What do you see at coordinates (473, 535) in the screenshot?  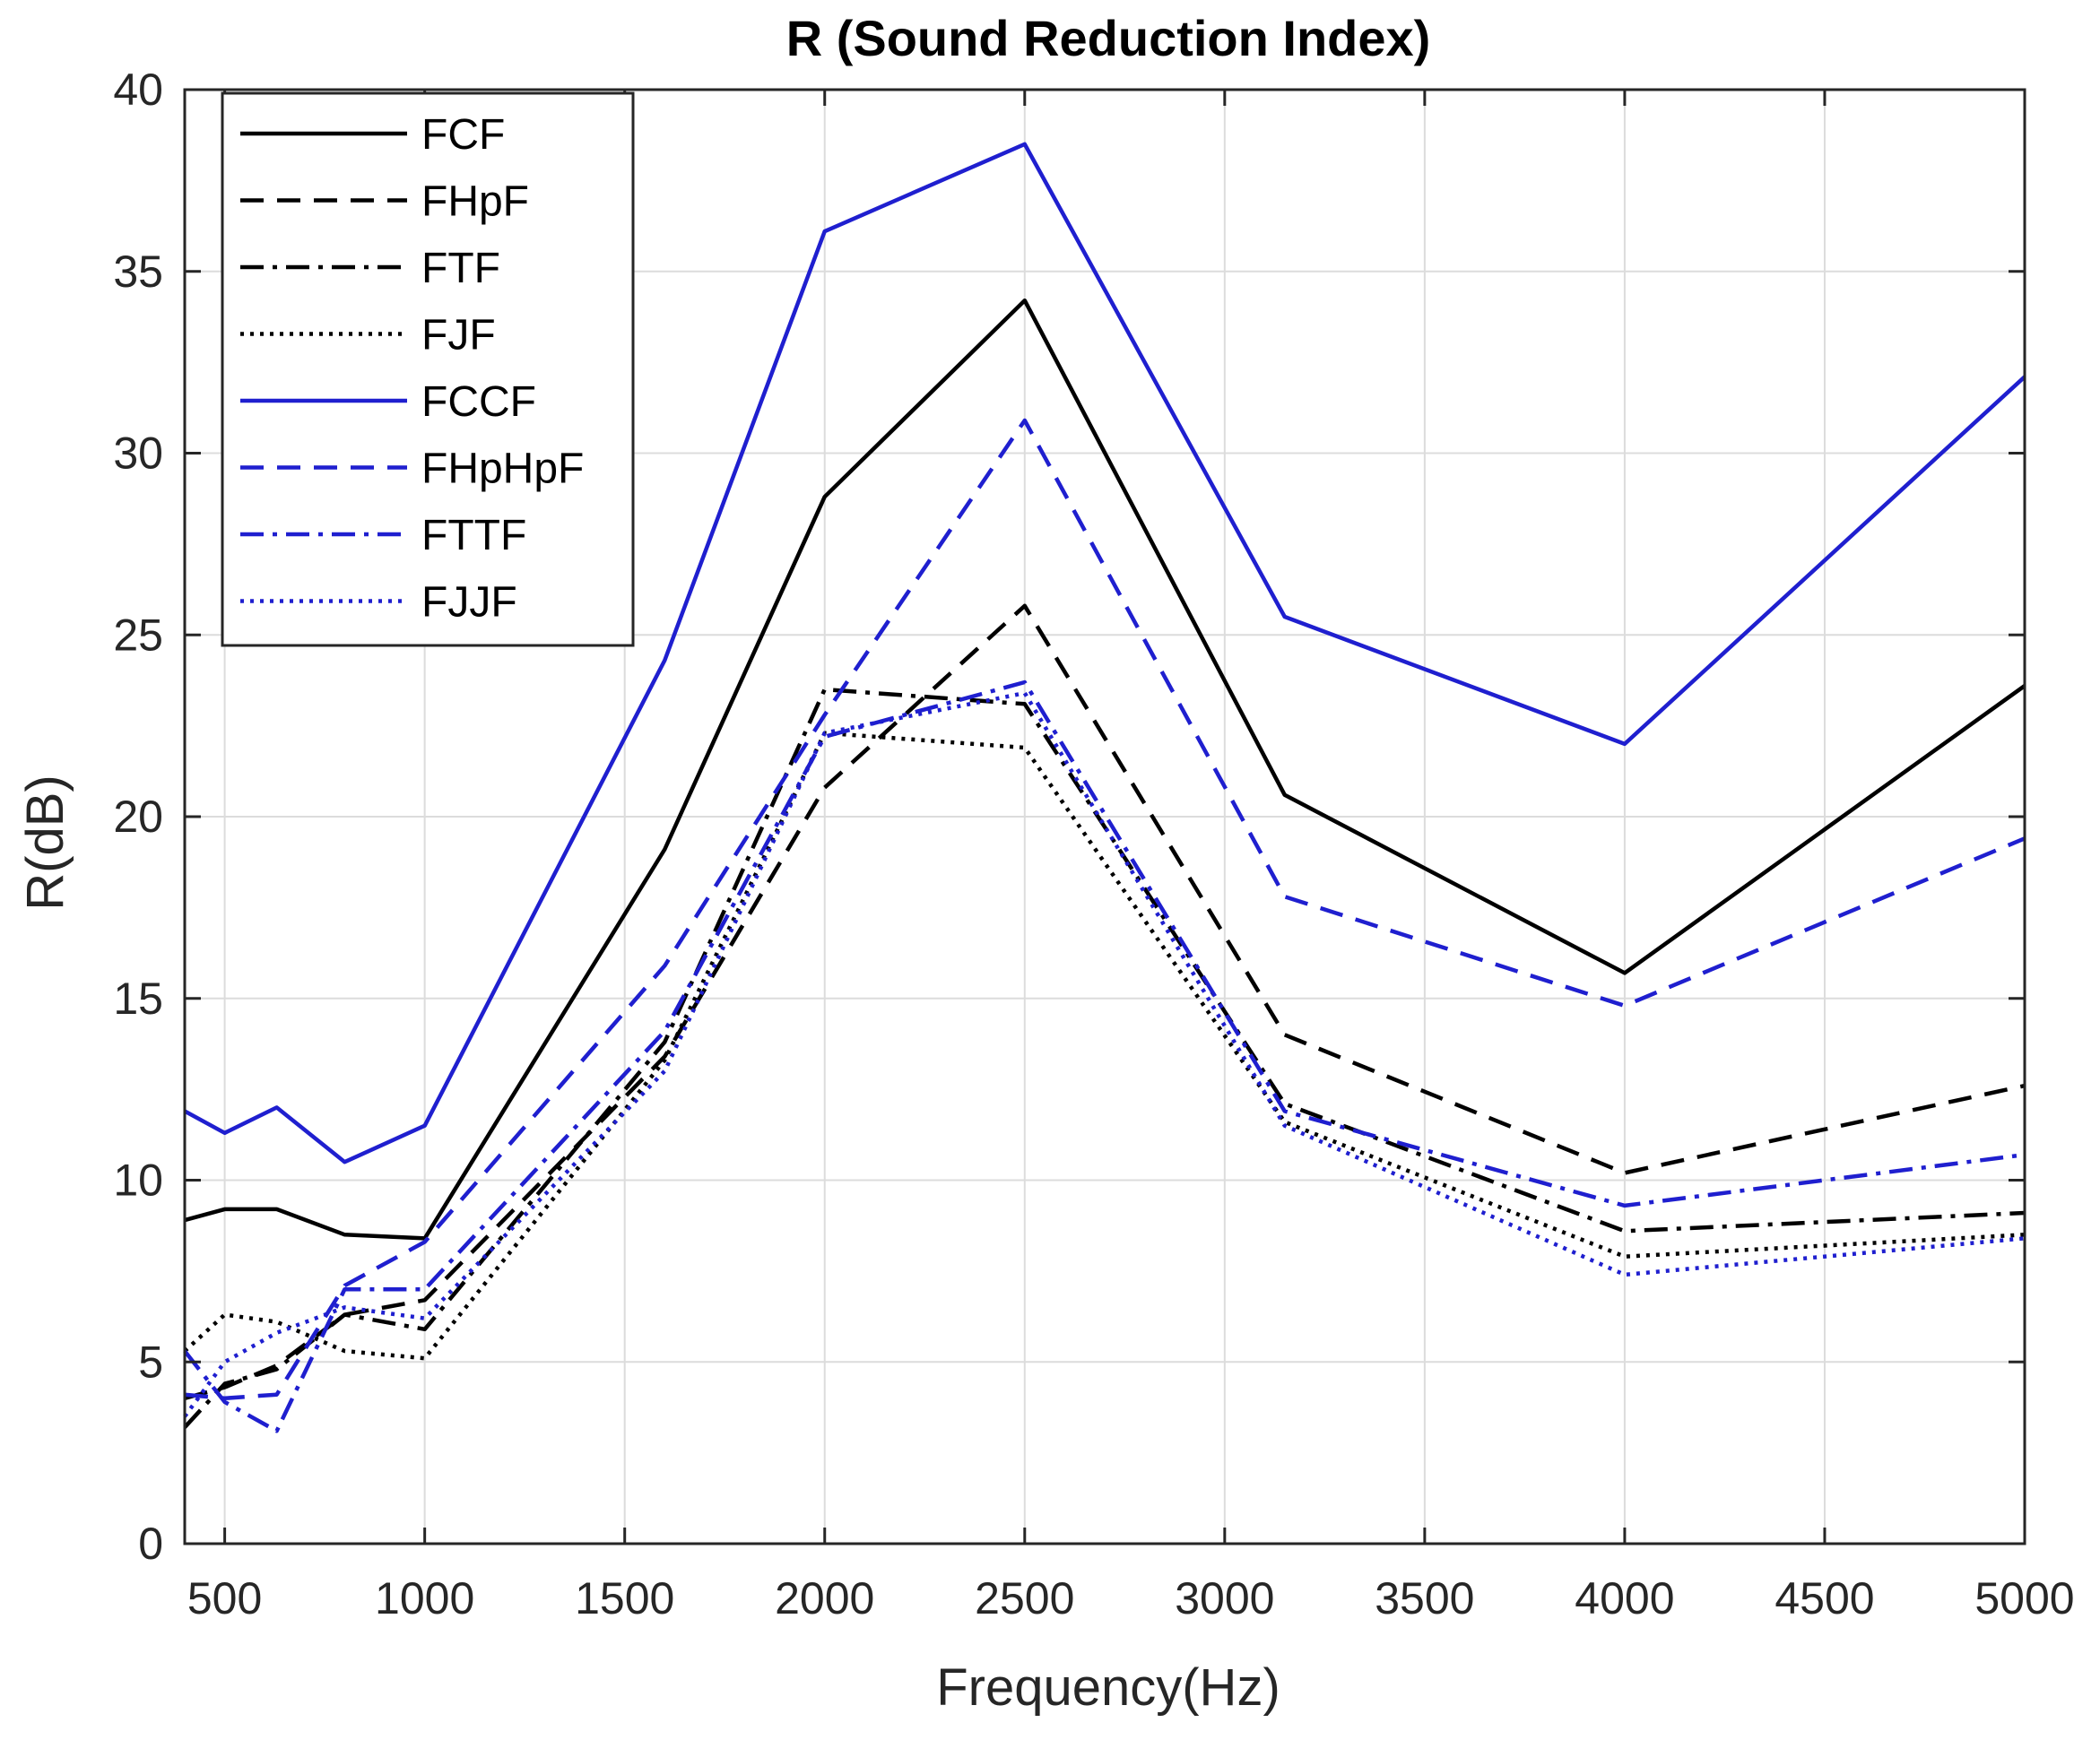 I see `legend-label-fttf: FTTF` at bounding box center [473, 535].